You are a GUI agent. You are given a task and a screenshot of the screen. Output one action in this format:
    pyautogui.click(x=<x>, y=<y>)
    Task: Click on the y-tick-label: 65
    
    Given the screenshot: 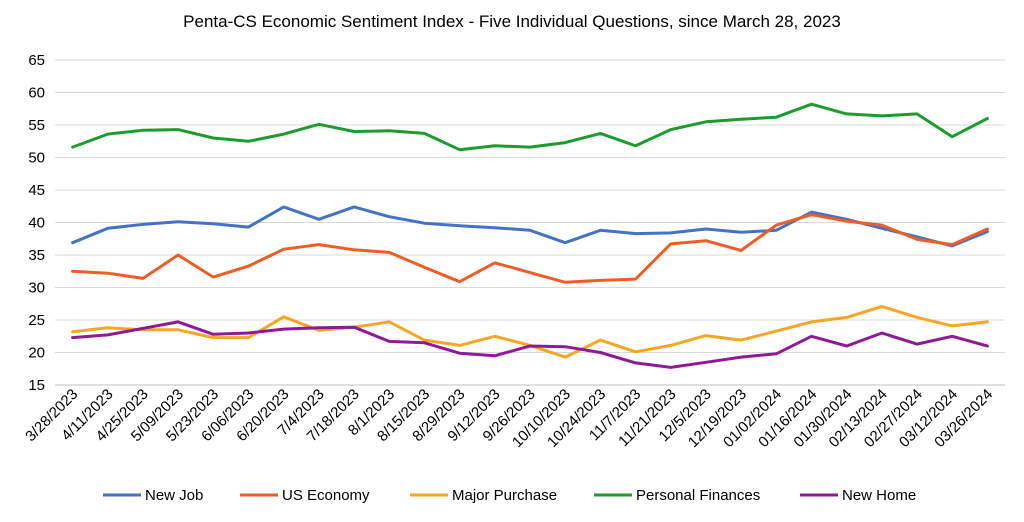 What is the action you would take?
    pyautogui.click(x=36, y=60)
    